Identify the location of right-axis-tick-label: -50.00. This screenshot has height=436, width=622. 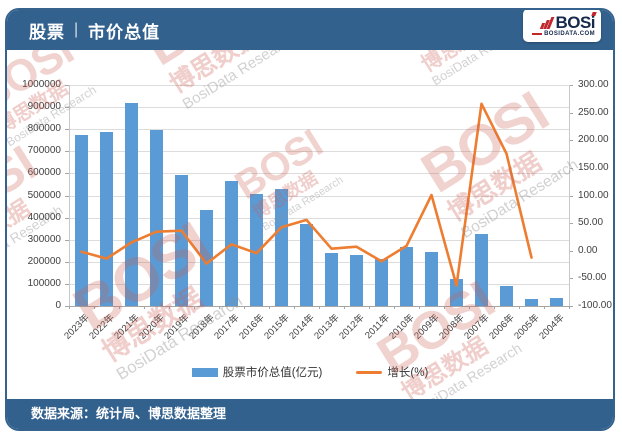
(592, 278).